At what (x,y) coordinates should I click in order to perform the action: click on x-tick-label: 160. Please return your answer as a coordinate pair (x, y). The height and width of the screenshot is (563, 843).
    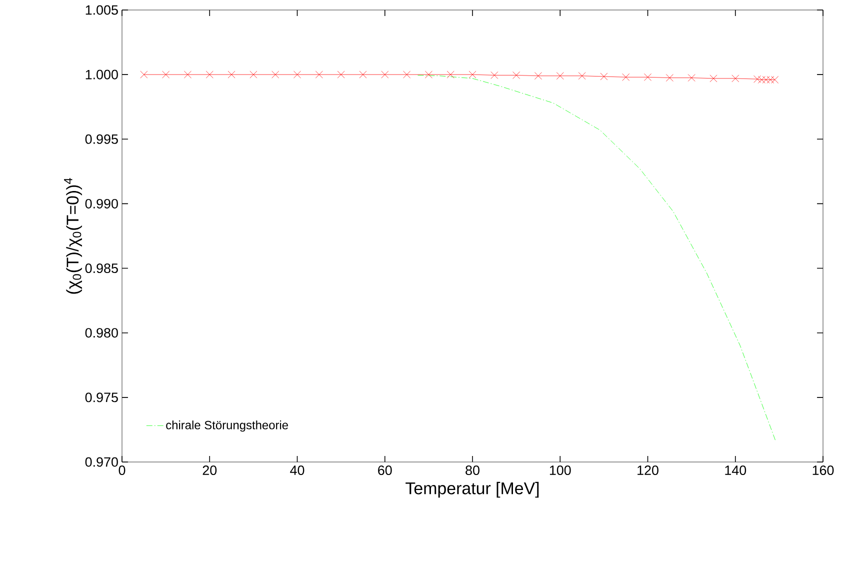
    Looking at the image, I should click on (823, 471).